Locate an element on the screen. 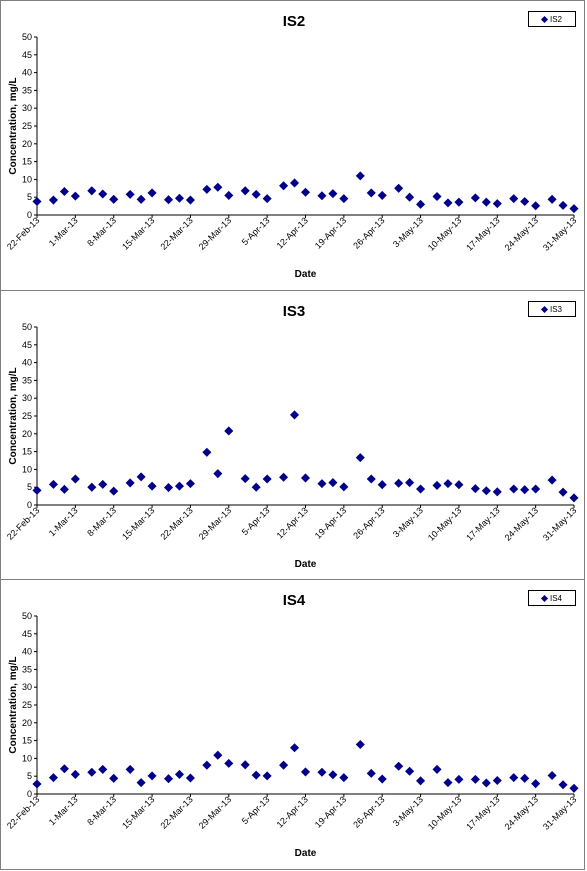  x-axis-label: Date is located at coordinates (306, 564).